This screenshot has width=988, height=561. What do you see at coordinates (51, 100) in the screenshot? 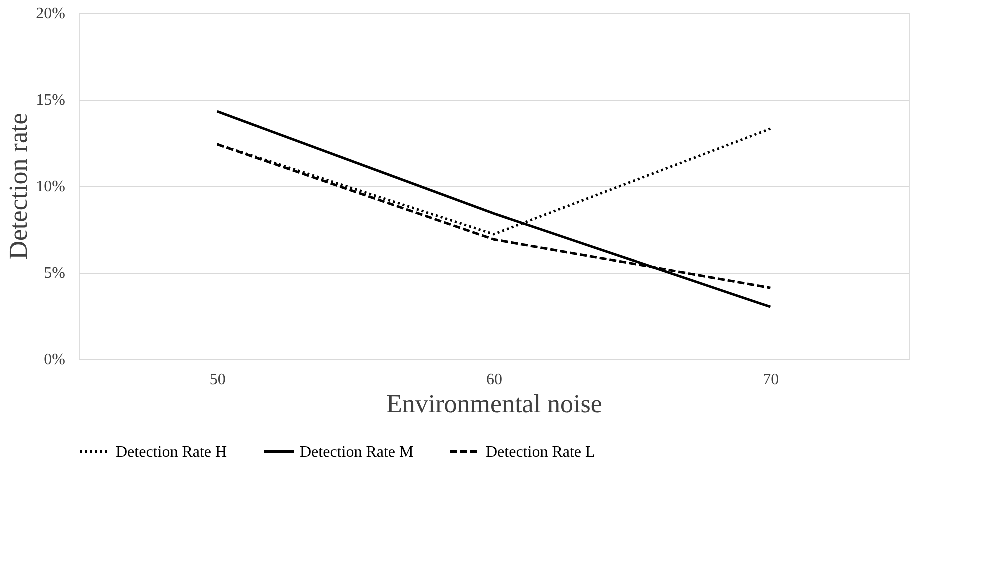
I see `y-tick-label: 15%` at bounding box center [51, 100].